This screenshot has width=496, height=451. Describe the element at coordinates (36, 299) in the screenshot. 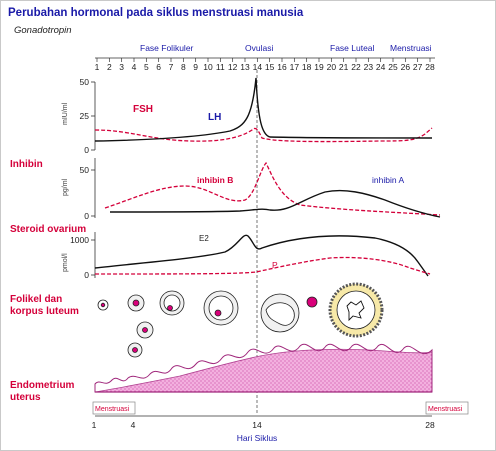

I see `follicle-section-label-1: Folikel dan` at that location.